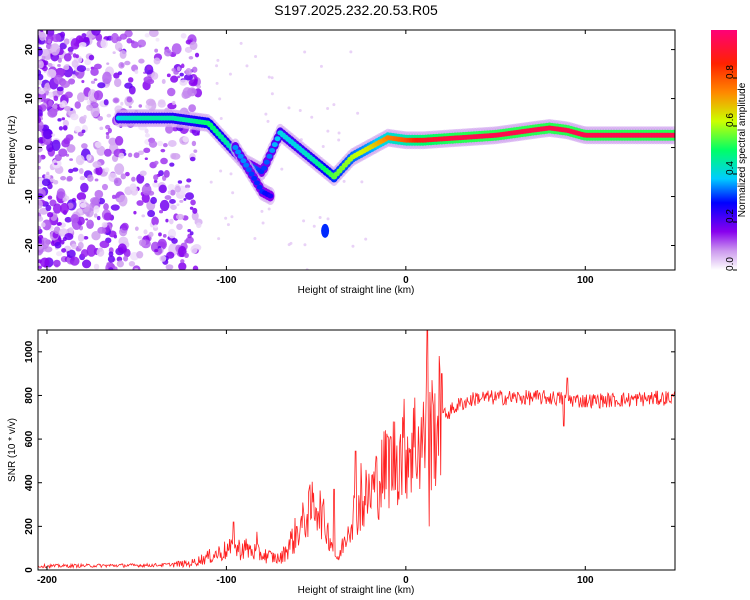  I want to click on y-tick-label: 10, so click(29, 99).